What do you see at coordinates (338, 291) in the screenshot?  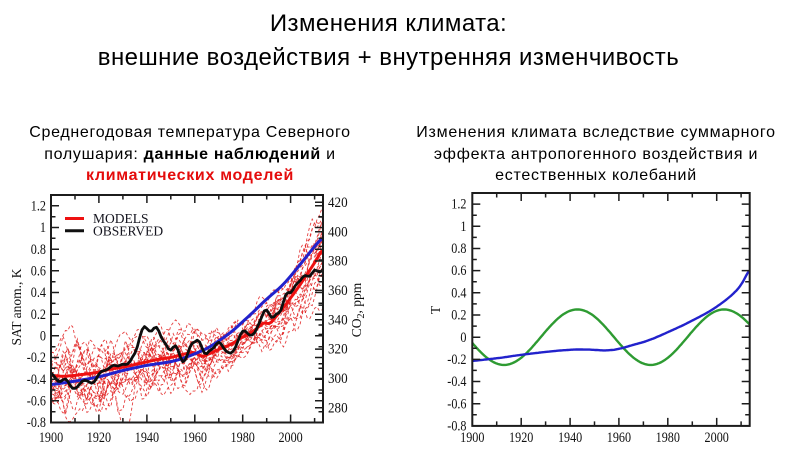 I see `svg-text: 360` at bounding box center [338, 291].